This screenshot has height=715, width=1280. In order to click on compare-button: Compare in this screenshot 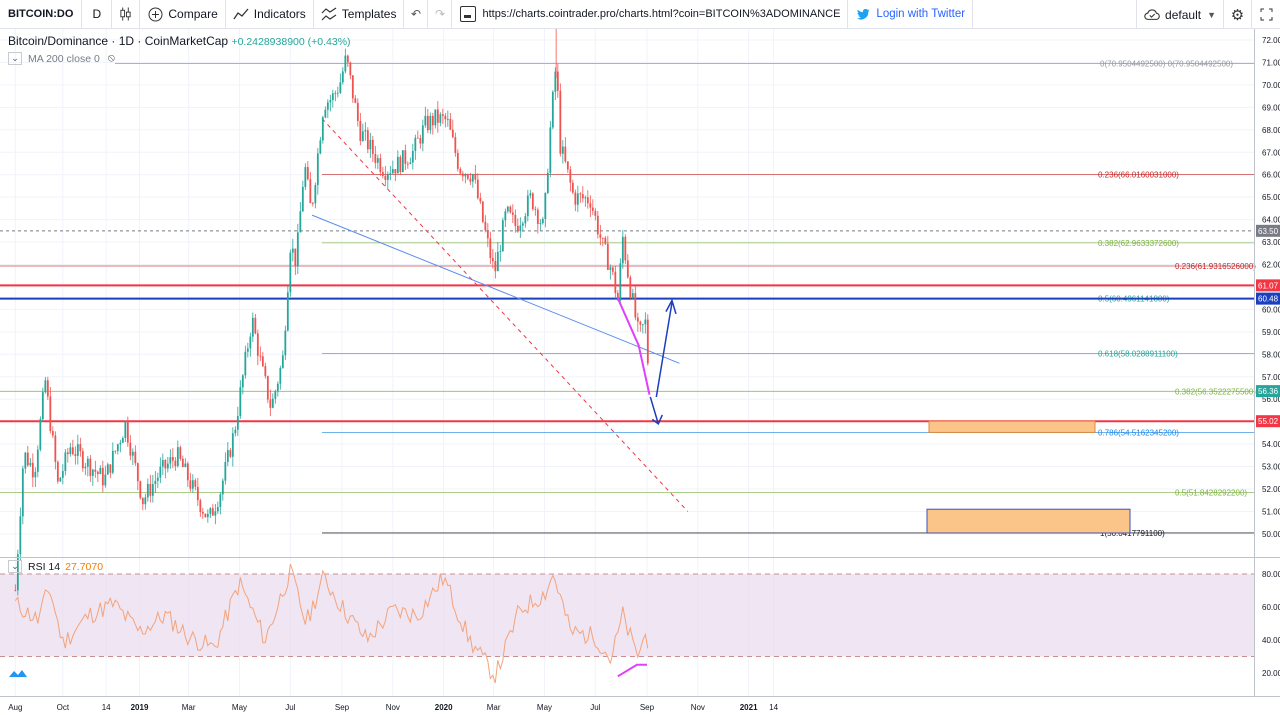, I will do `click(183, 14)`.